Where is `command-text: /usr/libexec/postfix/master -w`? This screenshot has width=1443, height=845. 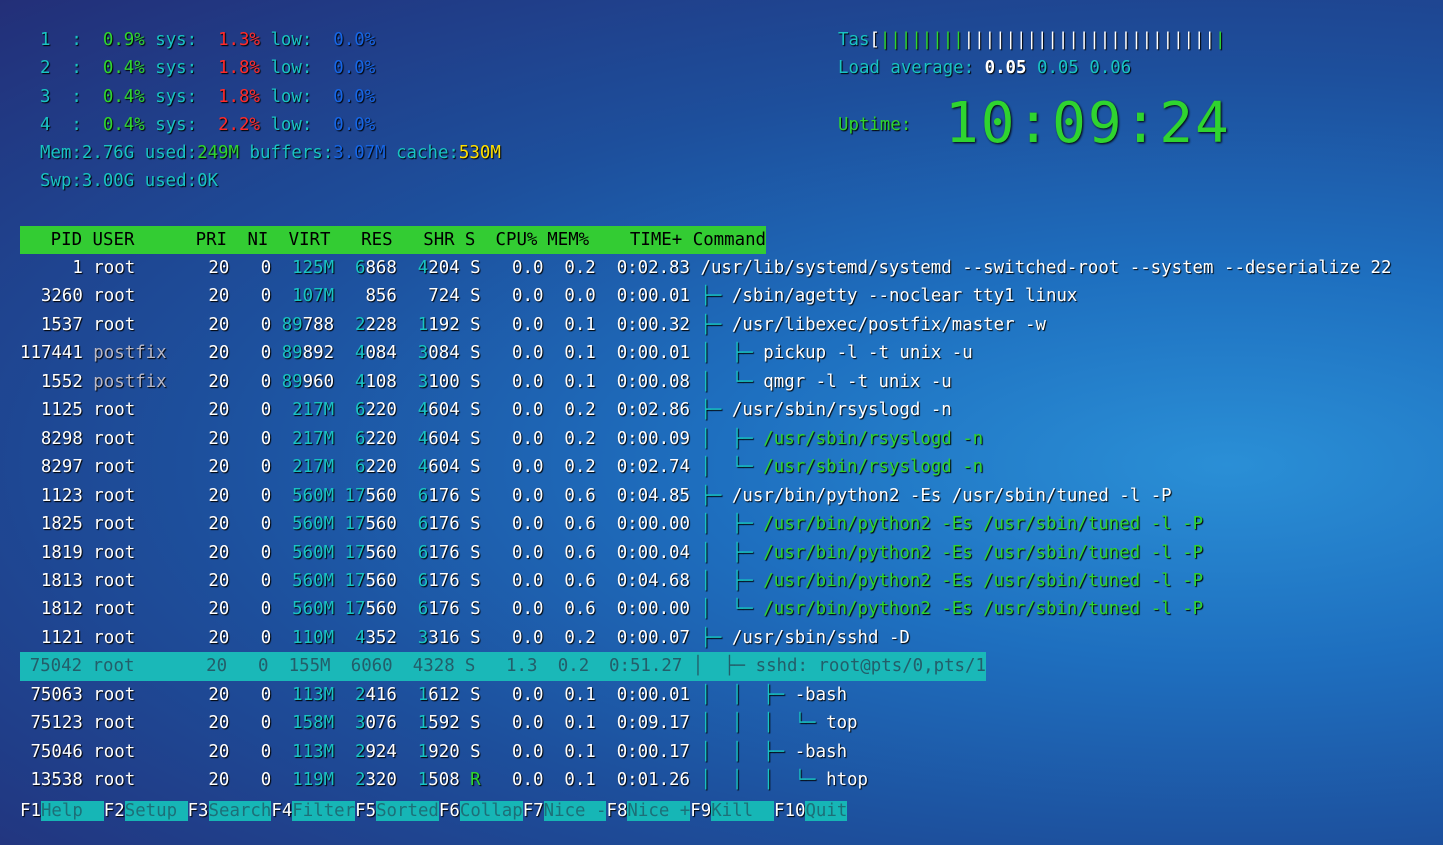
command-text: /usr/libexec/postfix/master -w is located at coordinates (888, 324).